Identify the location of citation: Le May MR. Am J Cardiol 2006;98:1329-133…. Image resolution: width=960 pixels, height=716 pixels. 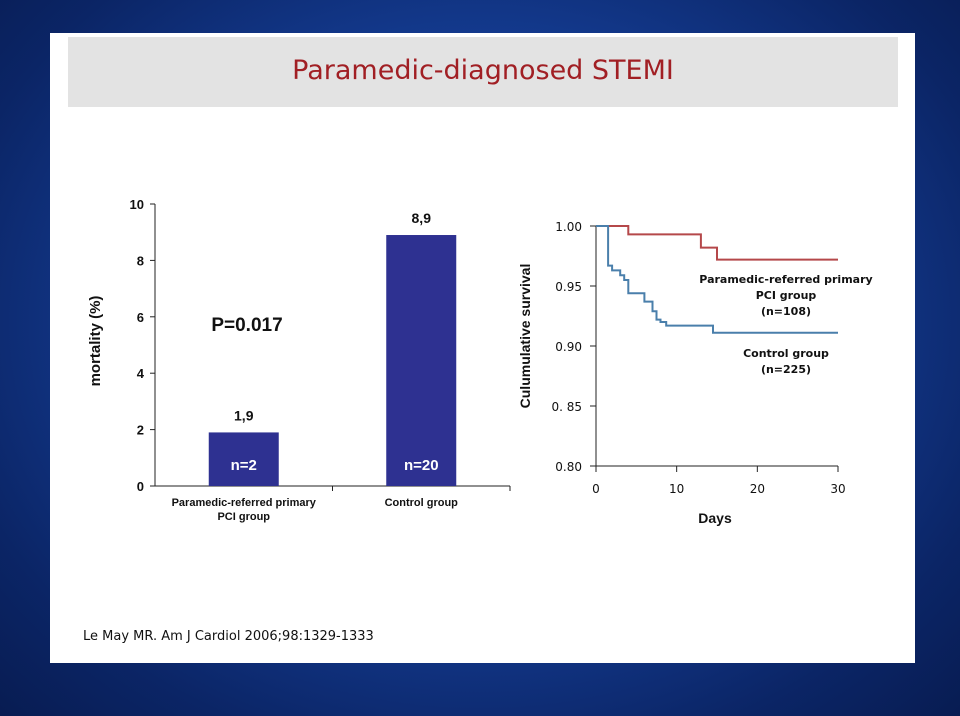
(228, 636).